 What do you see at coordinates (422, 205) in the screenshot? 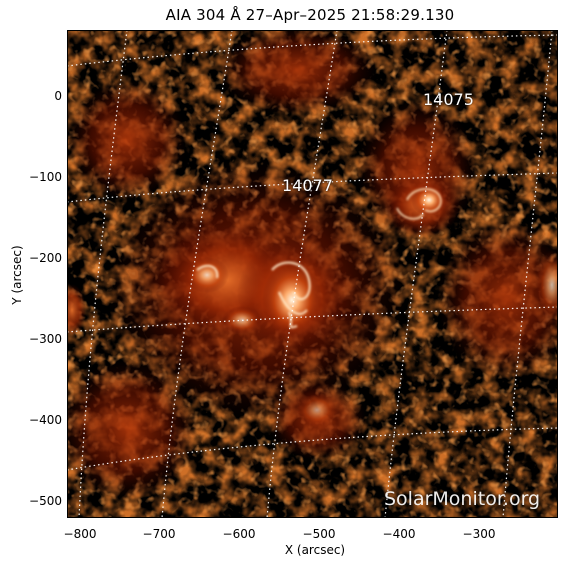
I see `active-region-14075-emission` at bounding box center [422, 205].